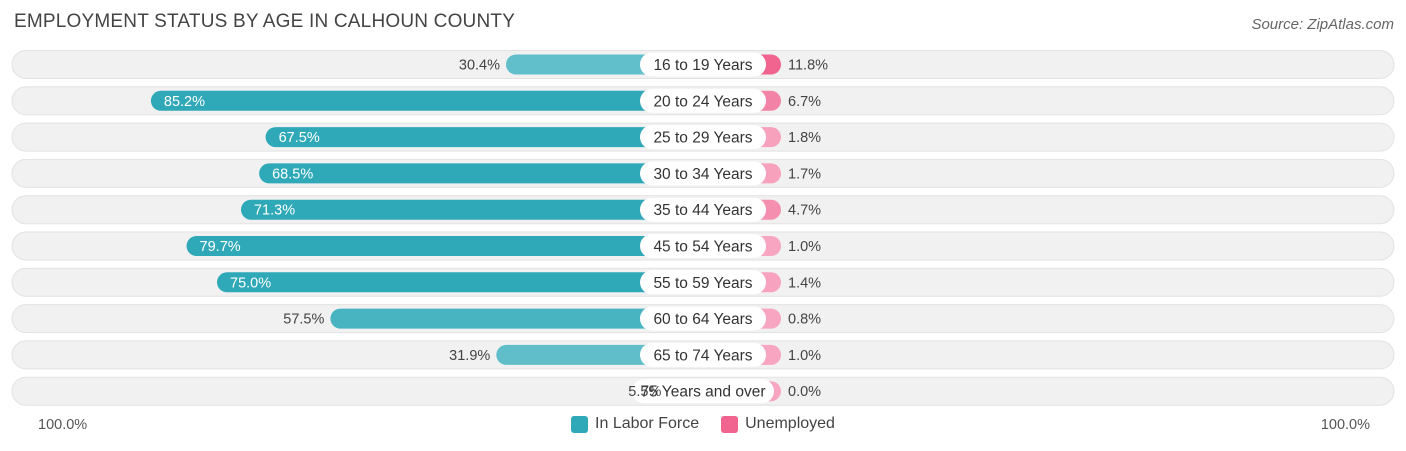 Image resolution: width=1406 pixels, height=451 pixels. I want to click on category-label: 60 to 64 Years, so click(702, 319).